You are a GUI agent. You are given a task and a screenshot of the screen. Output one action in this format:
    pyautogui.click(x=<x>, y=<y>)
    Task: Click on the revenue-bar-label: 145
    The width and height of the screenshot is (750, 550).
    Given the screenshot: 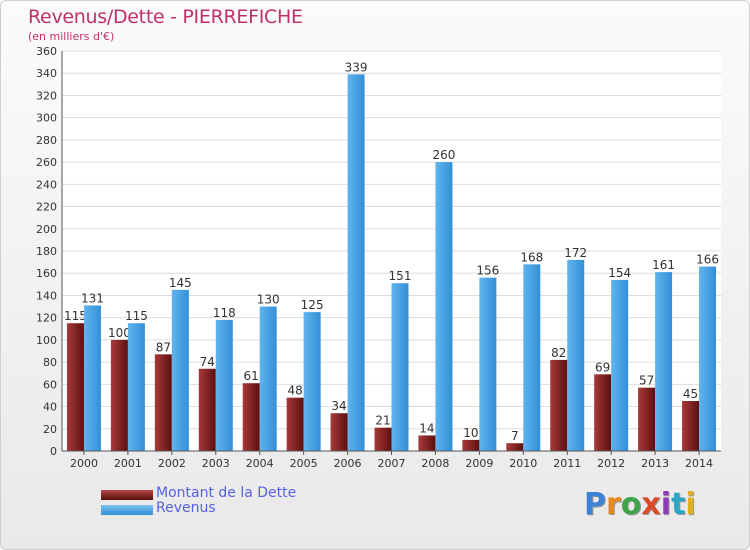 What is the action you would take?
    pyautogui.click(x=180, y=283)
    